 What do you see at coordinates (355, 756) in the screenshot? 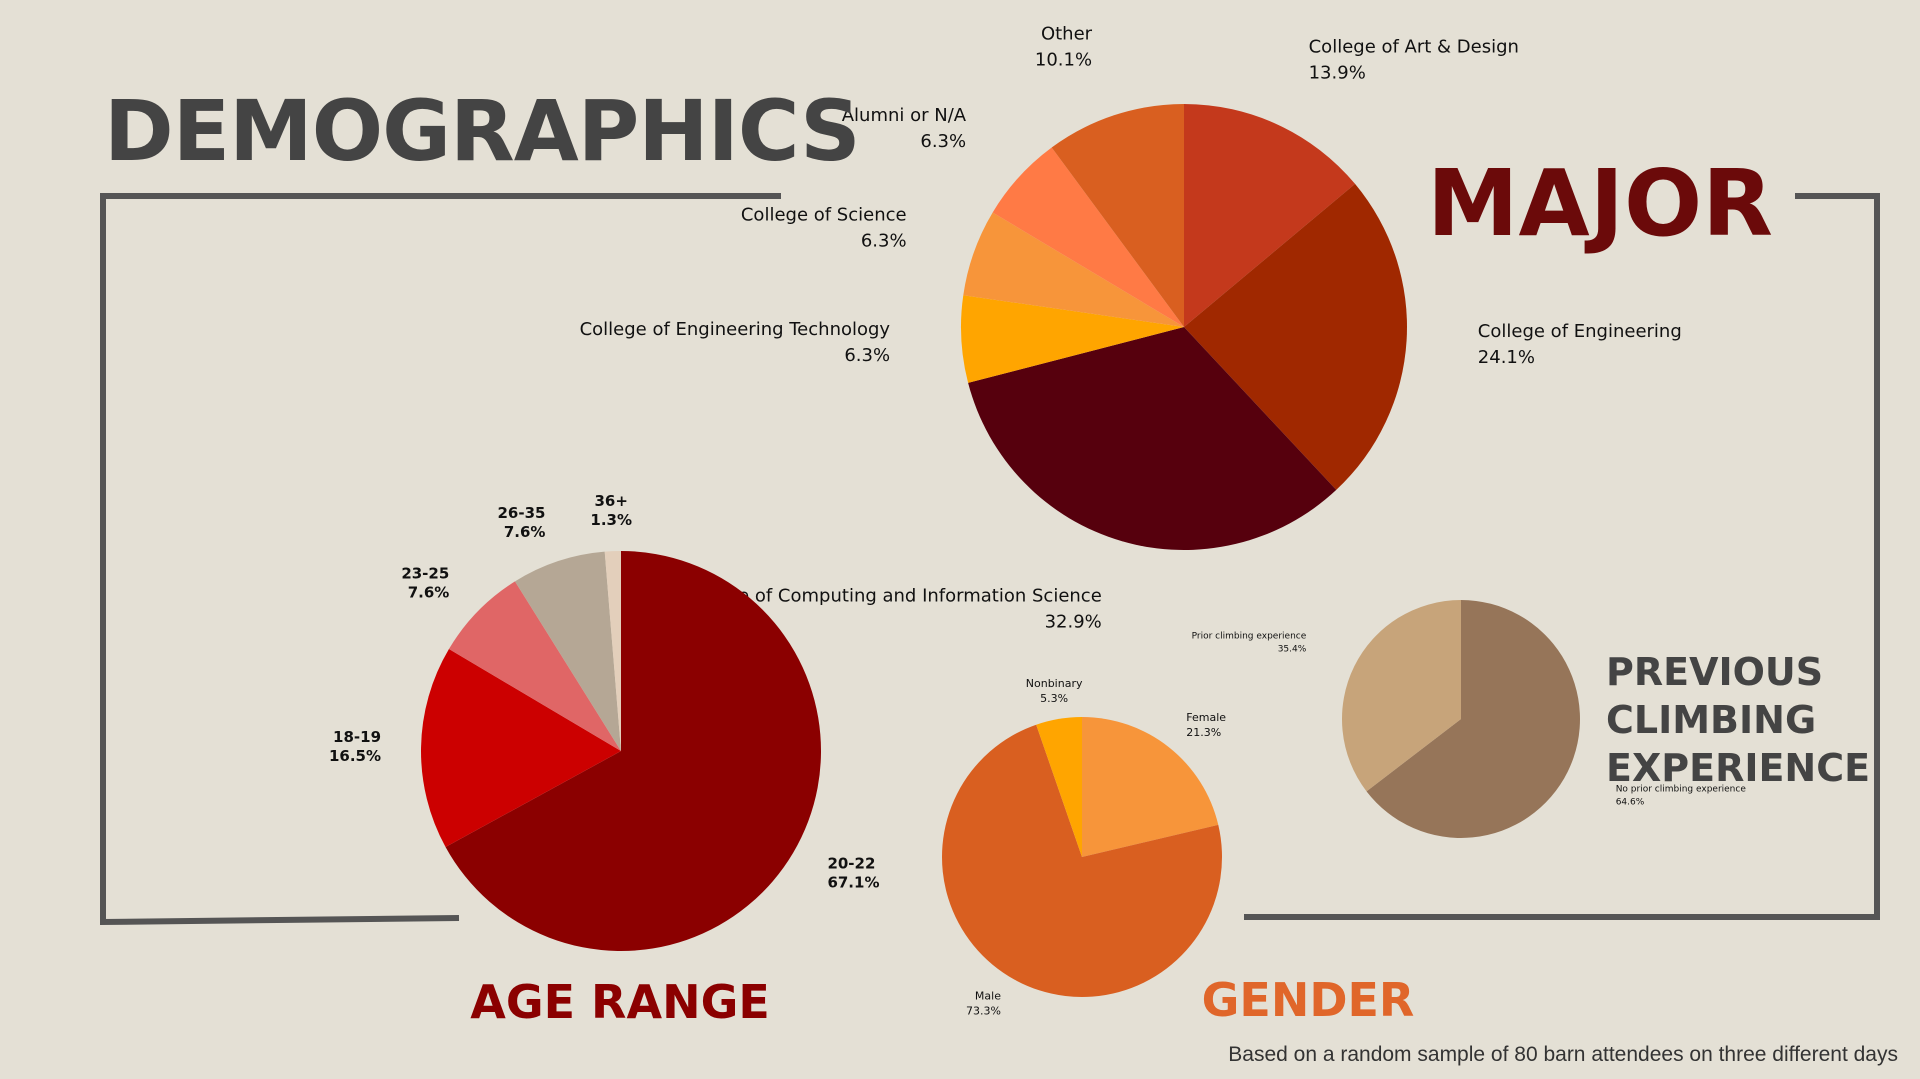
I see `slice-label-value: 16.5%` at bounding box center [355, 756].